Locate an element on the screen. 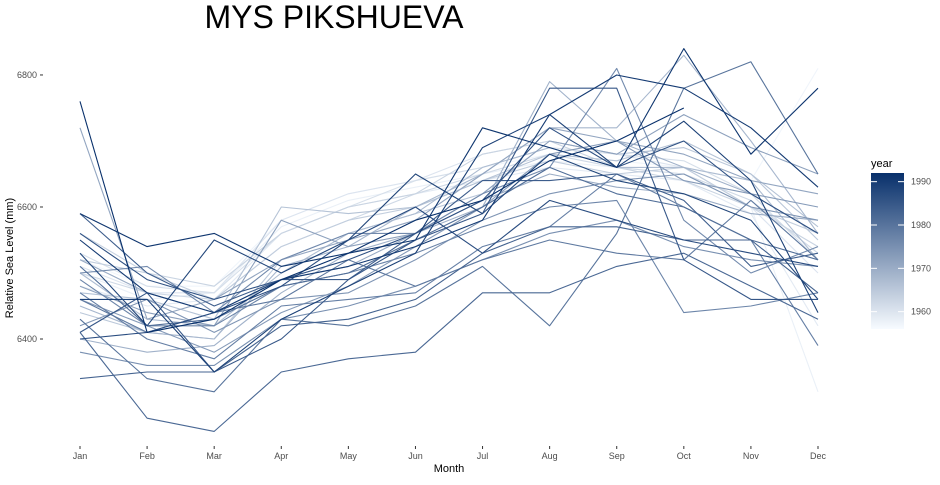 The width and height of the screenshot is (940, 485). x-tick-label: Oct is located at coordinates (684, 456).